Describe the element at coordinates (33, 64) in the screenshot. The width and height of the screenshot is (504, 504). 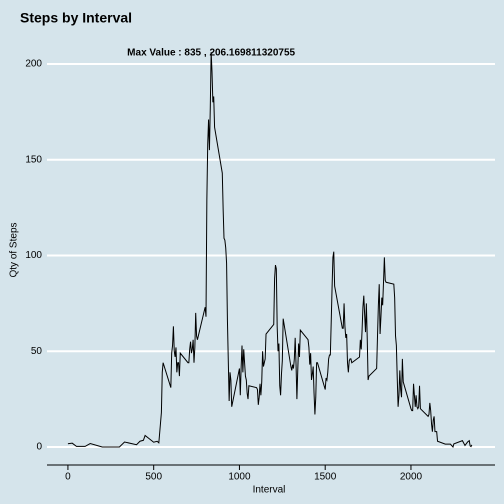
I see `y-tick-label: 200` at that location.